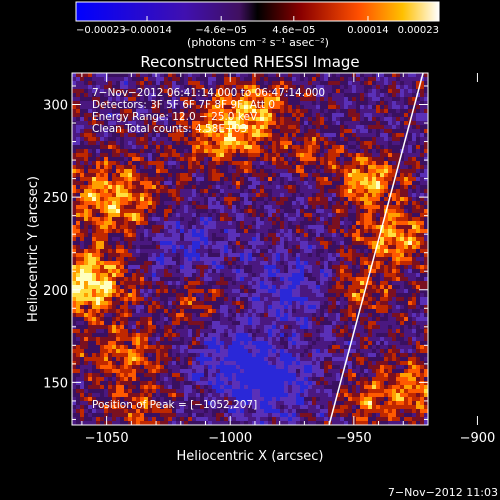 The height and width of the screenshot is (500, 500). What do you see at coordinates (107, 438) in the screenshot?
I see `x-tick-label: −1050` at bounding box center [107, 438].